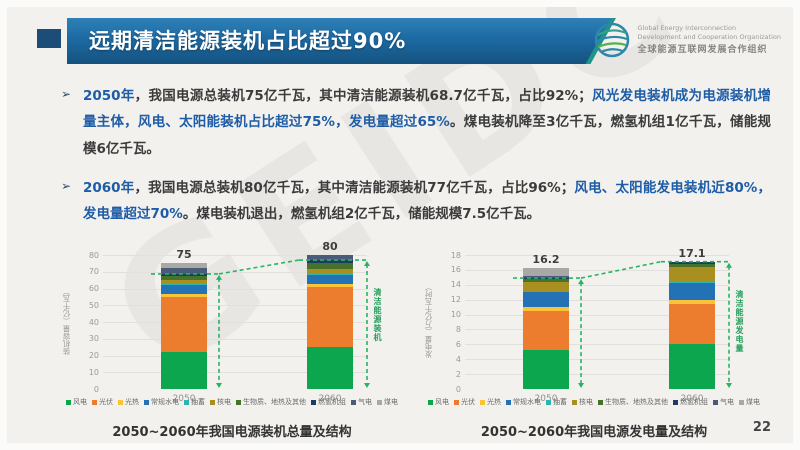 The height and width of the screenshot is (450, 800). Describe the element at coordinates (232, 432) in the screenshot. I see `capacity-chart-caption: 2050~2060年我国电源装机总量及结构` at that location.